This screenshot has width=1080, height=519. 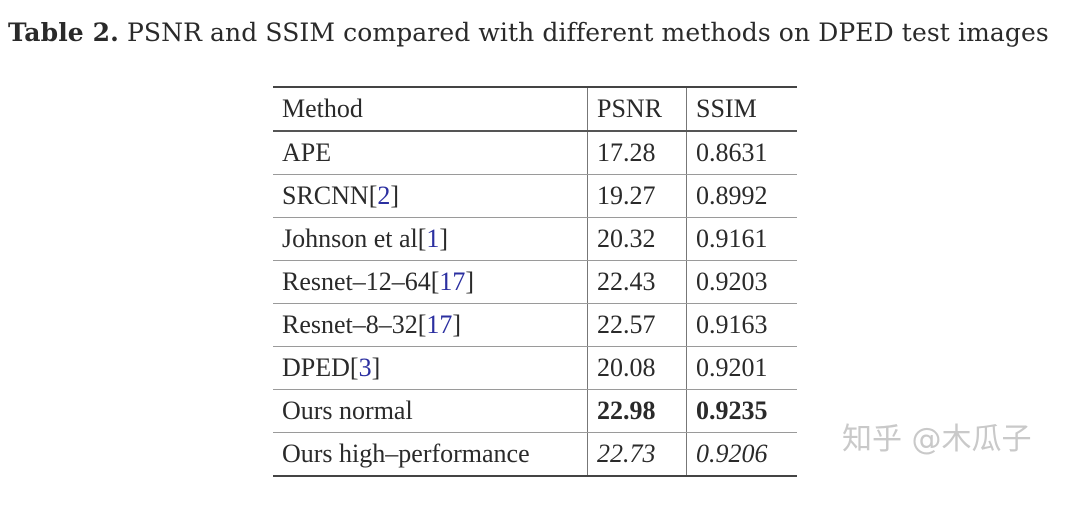 I want to click on citation-link: 3, so click(x=365, y=367).